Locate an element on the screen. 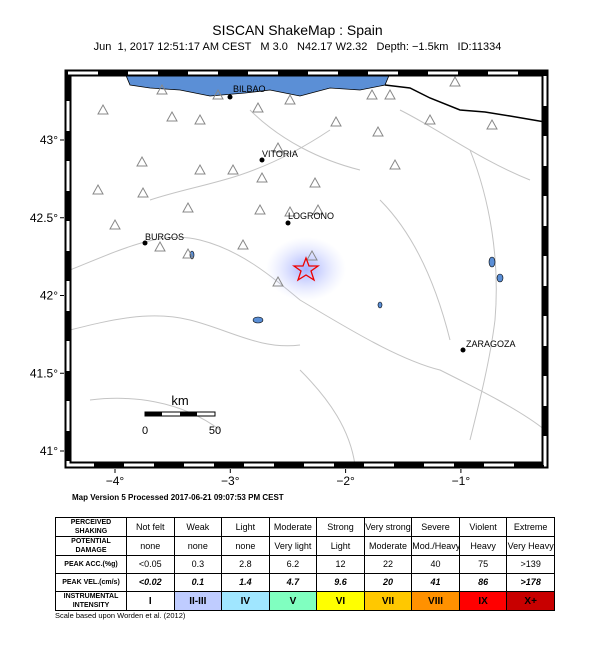 The width and height of the screenshot is (595, 645). table-cell: Very strong is located at coordinates (388, 527).